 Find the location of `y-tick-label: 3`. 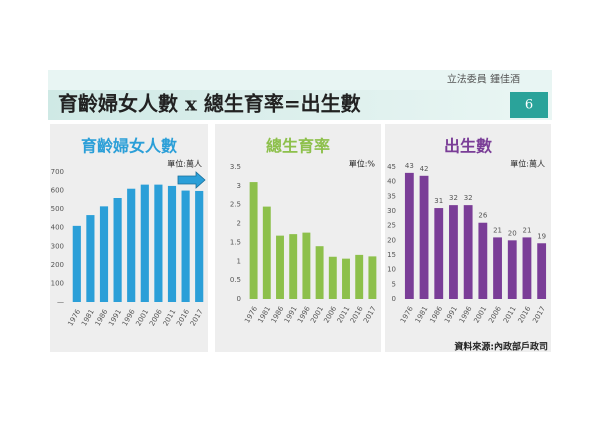

y-tick-label: 3 is located at coordinates (239, 186).